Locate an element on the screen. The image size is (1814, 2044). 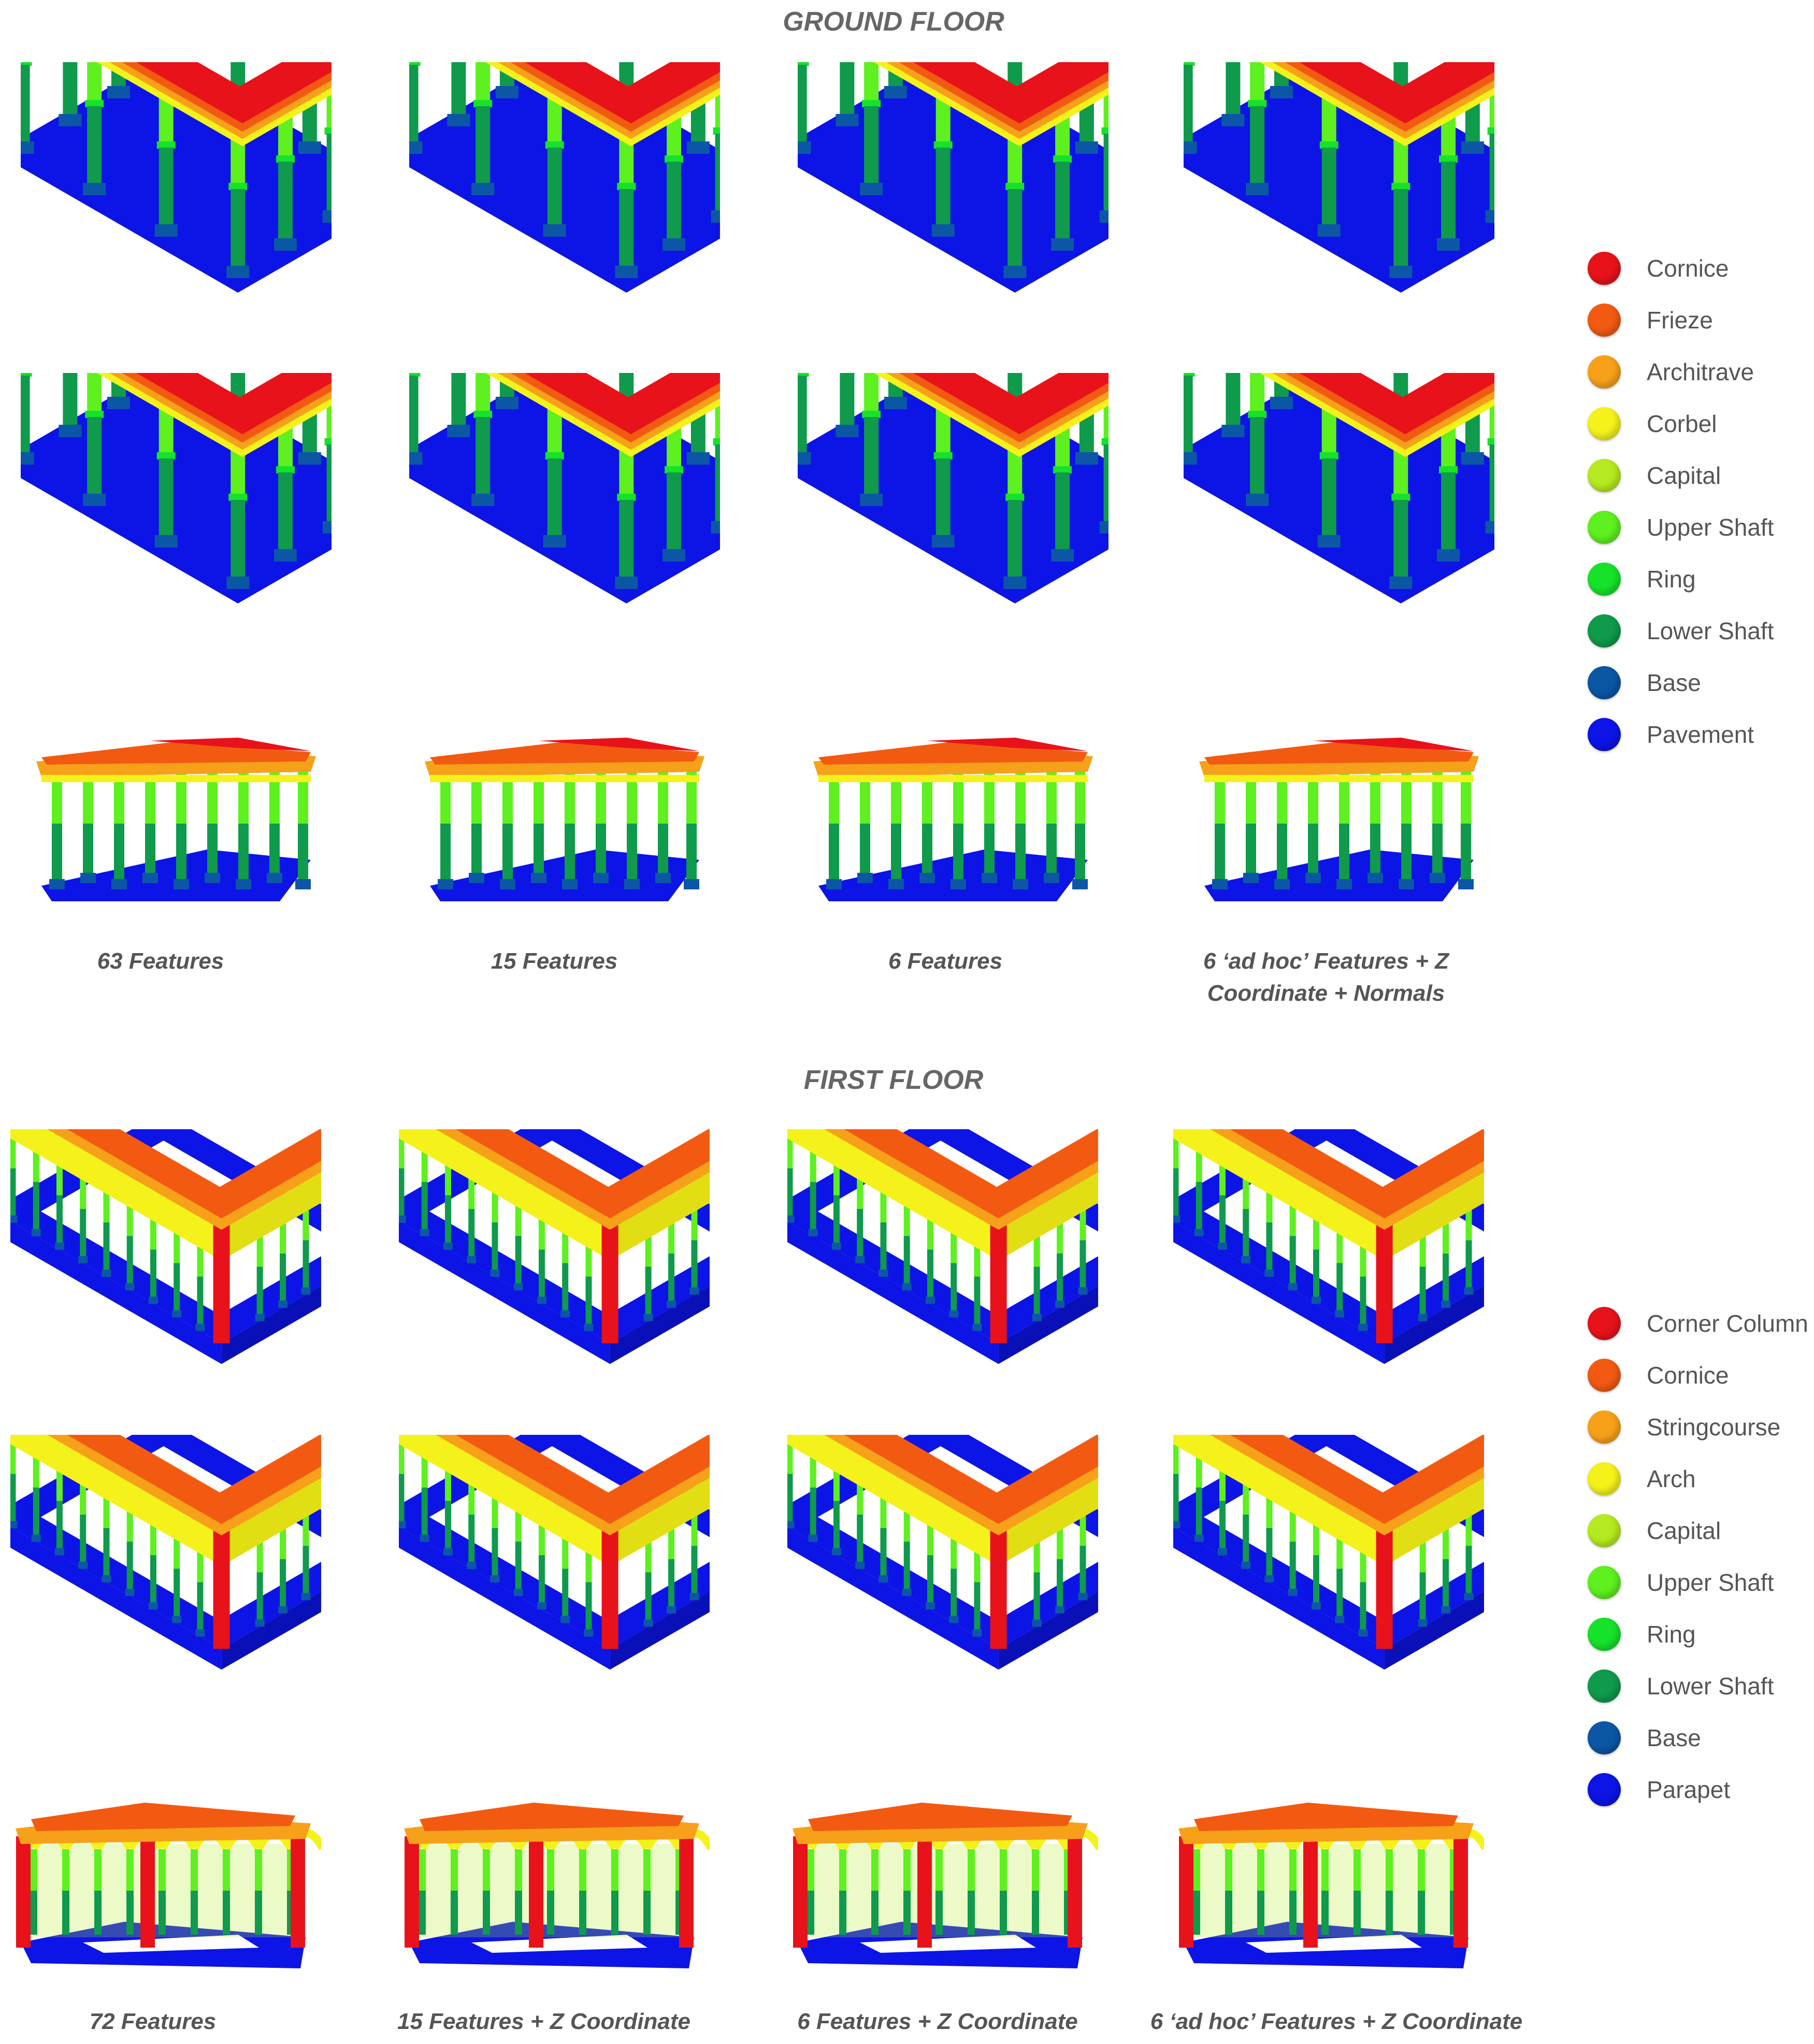
ground-floor-legend-item: Lower Shaft is located at coordinates (1681, 631).